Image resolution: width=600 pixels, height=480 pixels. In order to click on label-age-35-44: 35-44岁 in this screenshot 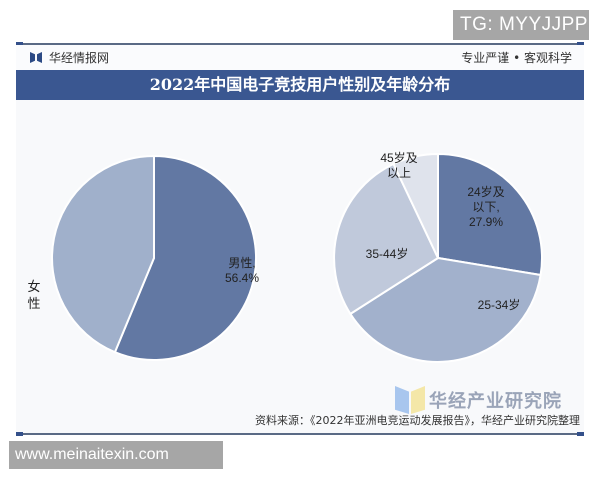, I will do `click(387, 254)`.